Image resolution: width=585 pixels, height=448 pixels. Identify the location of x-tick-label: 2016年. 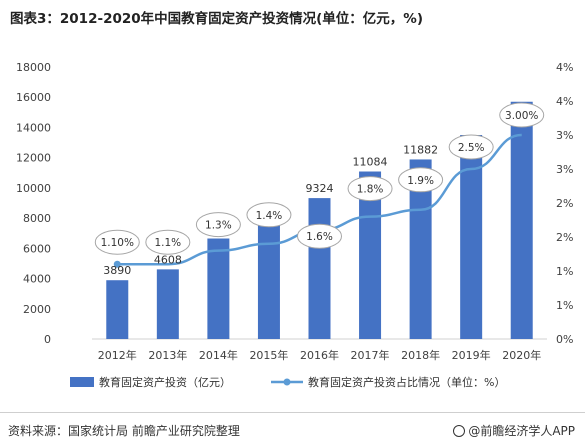
(319, 355).